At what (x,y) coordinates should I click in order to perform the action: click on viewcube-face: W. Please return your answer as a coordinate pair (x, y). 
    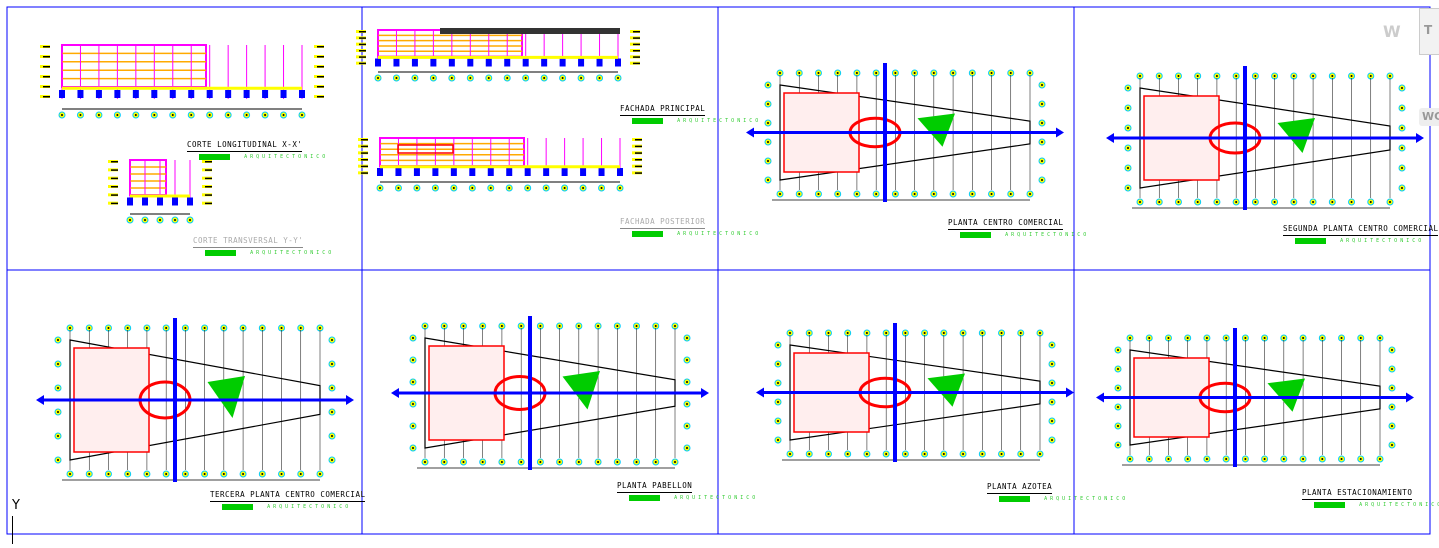
    Looking at the image, I should click on (1392, 31).